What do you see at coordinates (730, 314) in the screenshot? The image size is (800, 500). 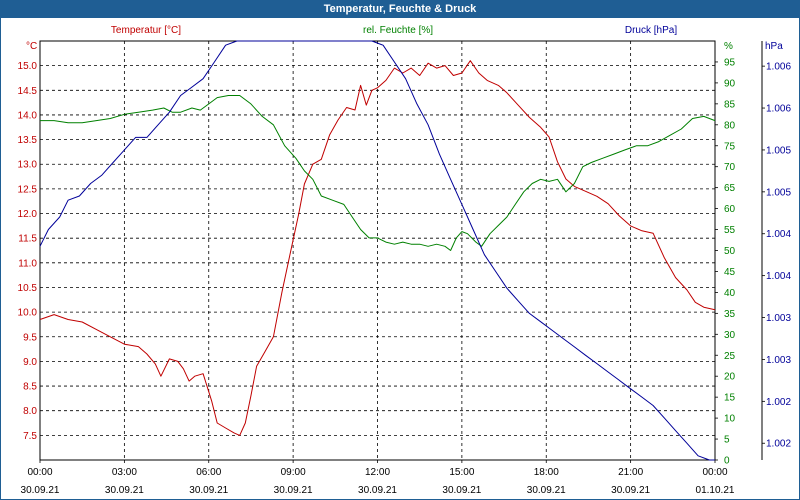 I see `humidity-tick-label: 35` at bounding box center [730, 314].